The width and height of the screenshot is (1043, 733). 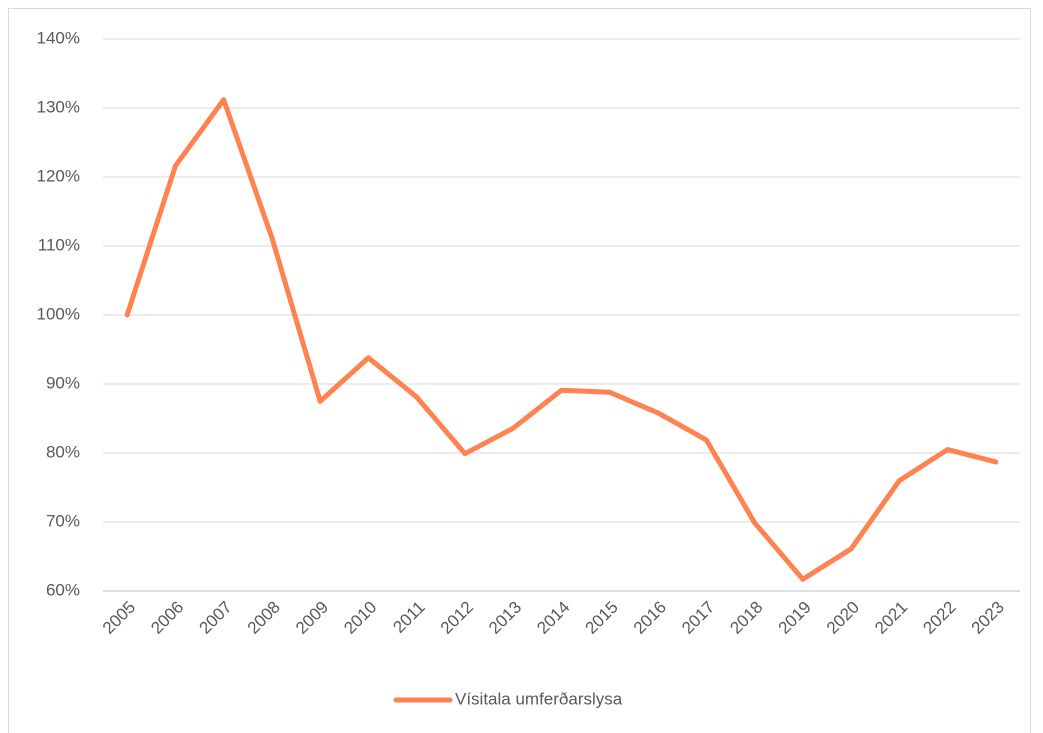 I want to click on y-tick-label: 60%, so click(x=63, y=589).